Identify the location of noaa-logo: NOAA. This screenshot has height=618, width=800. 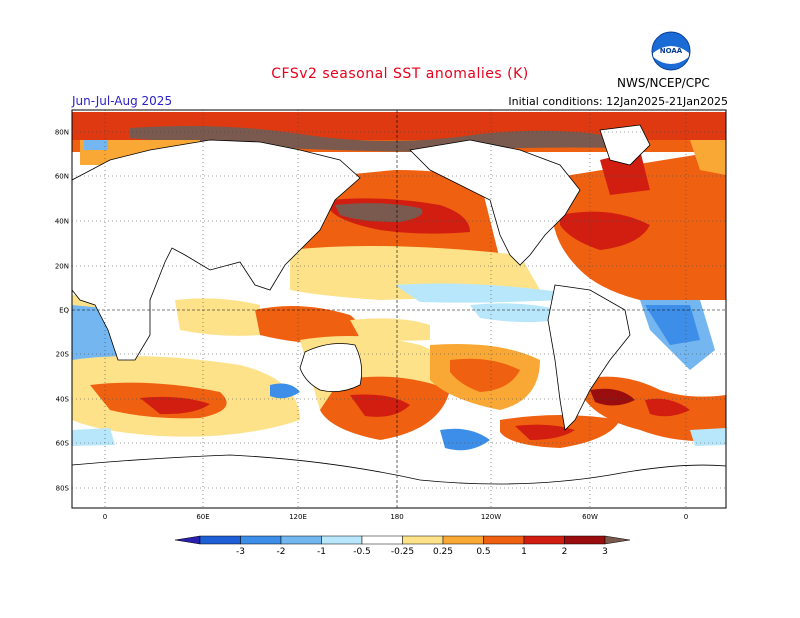
(671, 51).